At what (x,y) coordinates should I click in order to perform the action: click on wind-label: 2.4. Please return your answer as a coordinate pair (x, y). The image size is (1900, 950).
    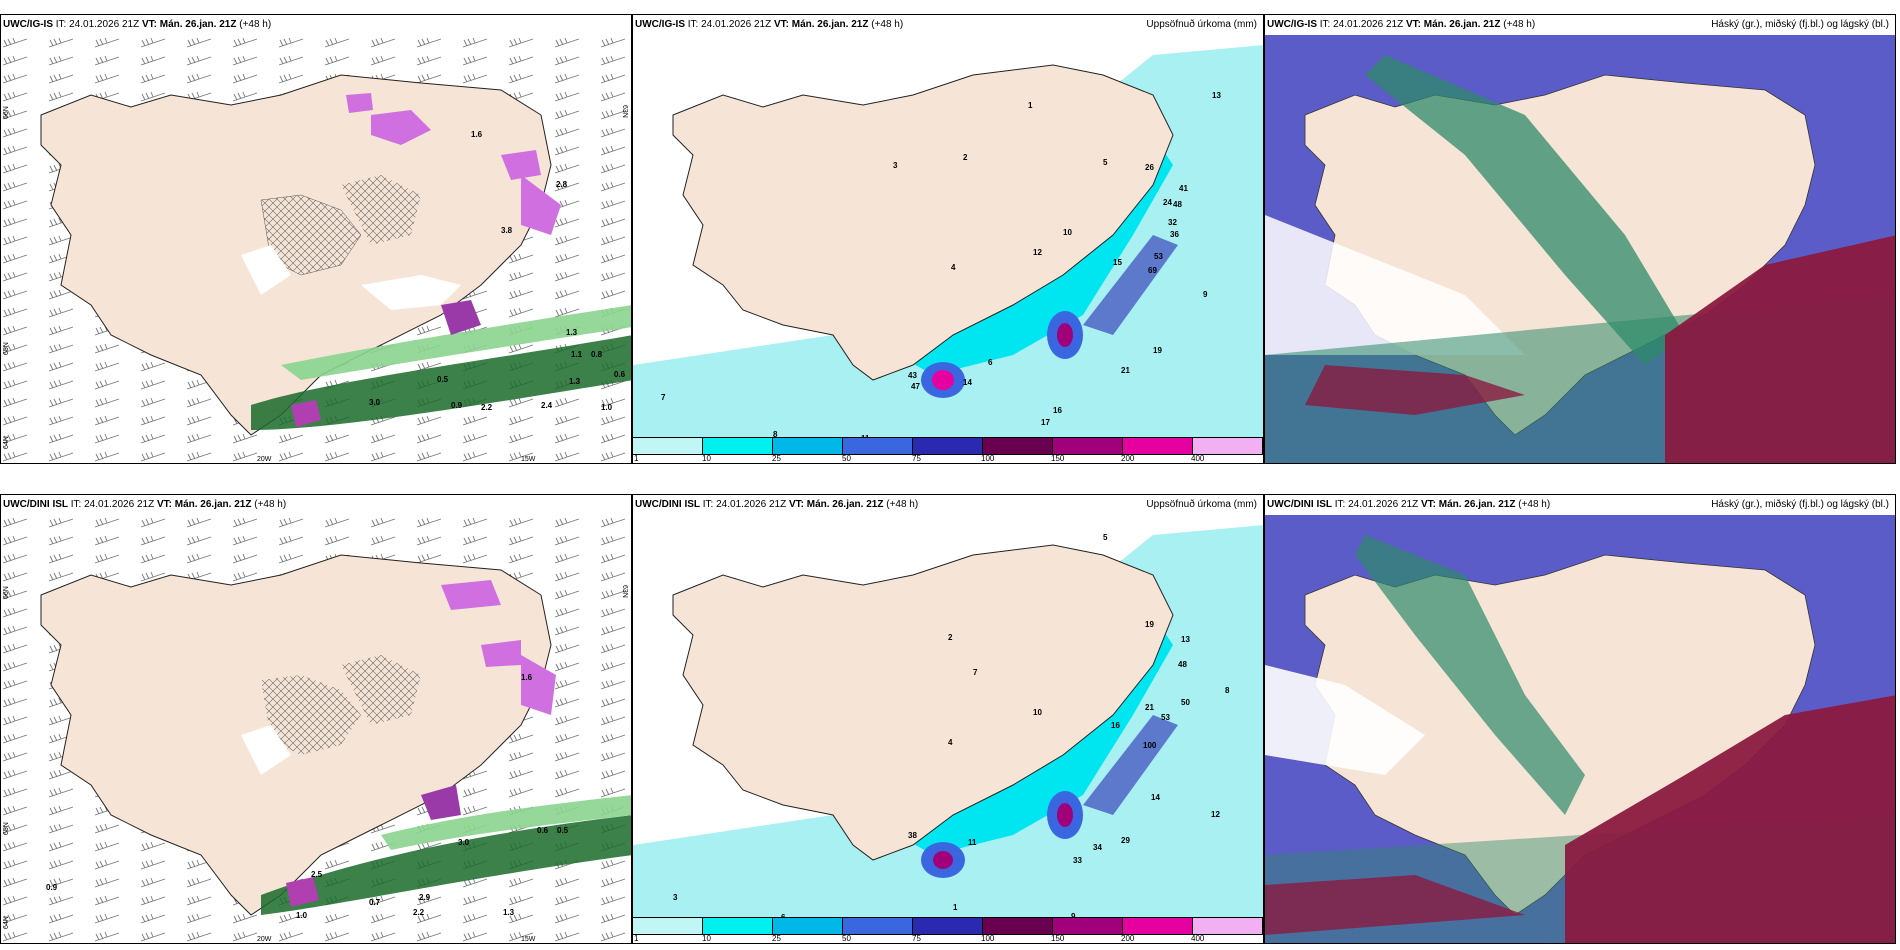
    Looking at the image, I should click on (547, 405).